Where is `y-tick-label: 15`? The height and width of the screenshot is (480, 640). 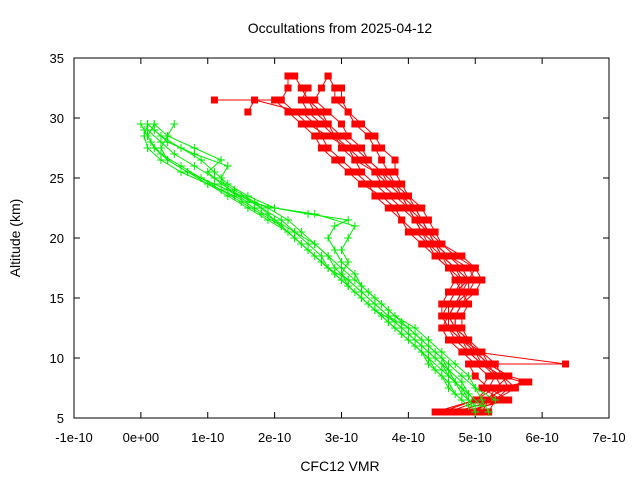
y-tick-label: 15 is located at coordinates (57, 298).